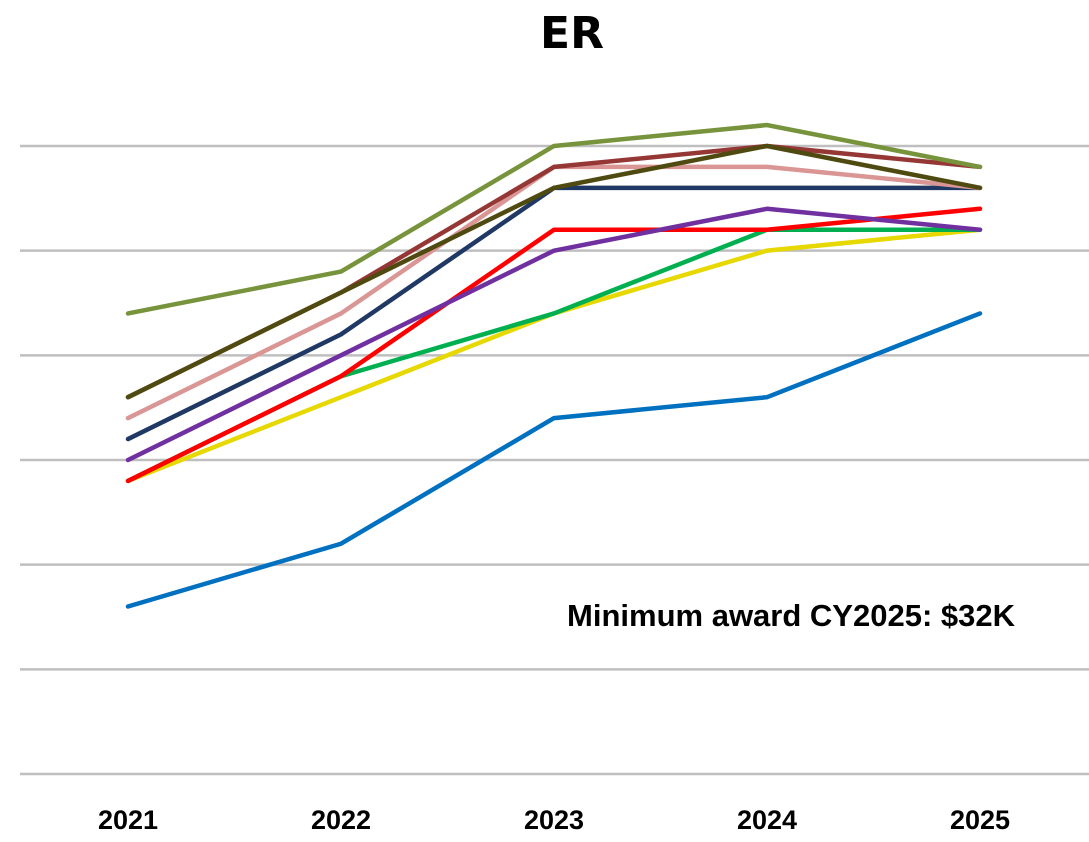 Image resolution: width=1089 pixels, height=842 pixels. What do you see at coordinates (980, 820) in the screenshot?
I see `x-tick-label: 2025` at bounding box center [980, 820].